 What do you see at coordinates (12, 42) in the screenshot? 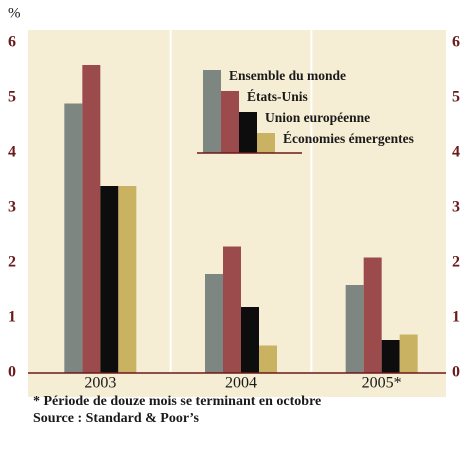
I see `y-tick-label: 6` at bounding box center [12, 42].